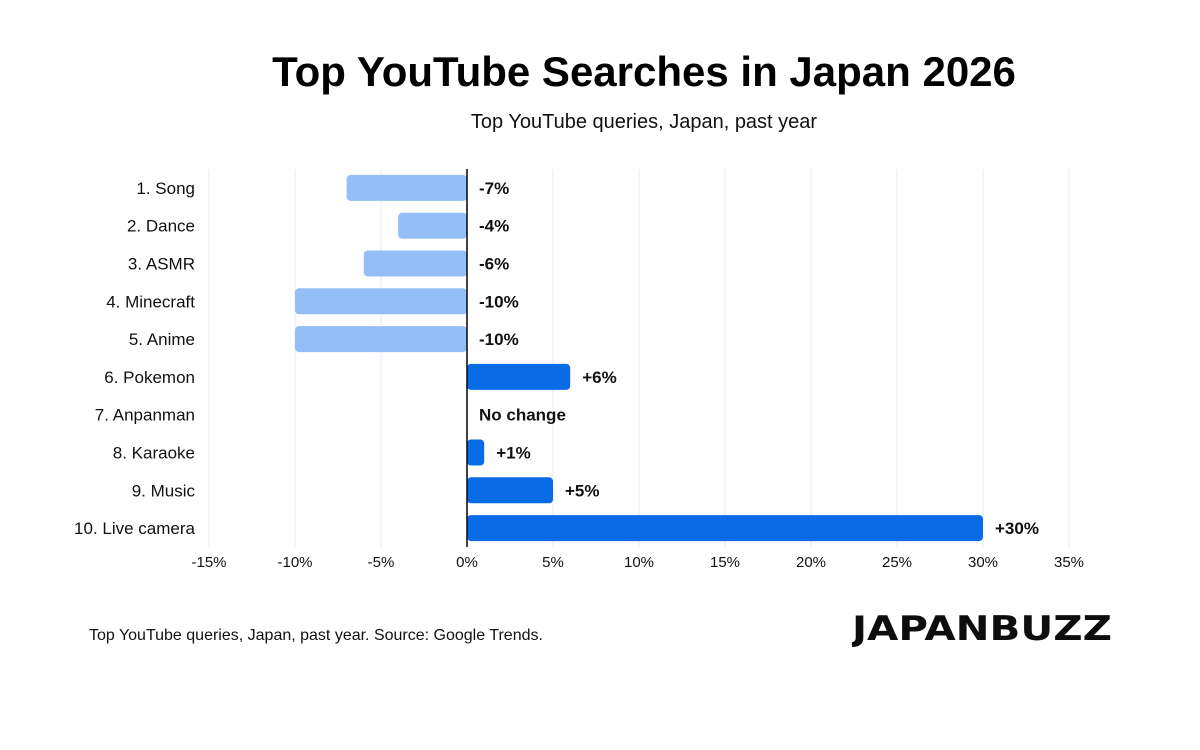 Image resolution: width=1200 pixels, height=750 pixels. What do you see at coordinates (1069, 562) in the screenshot?
I see `x-tick-label: 35%` at bounding box center [1069, 562].